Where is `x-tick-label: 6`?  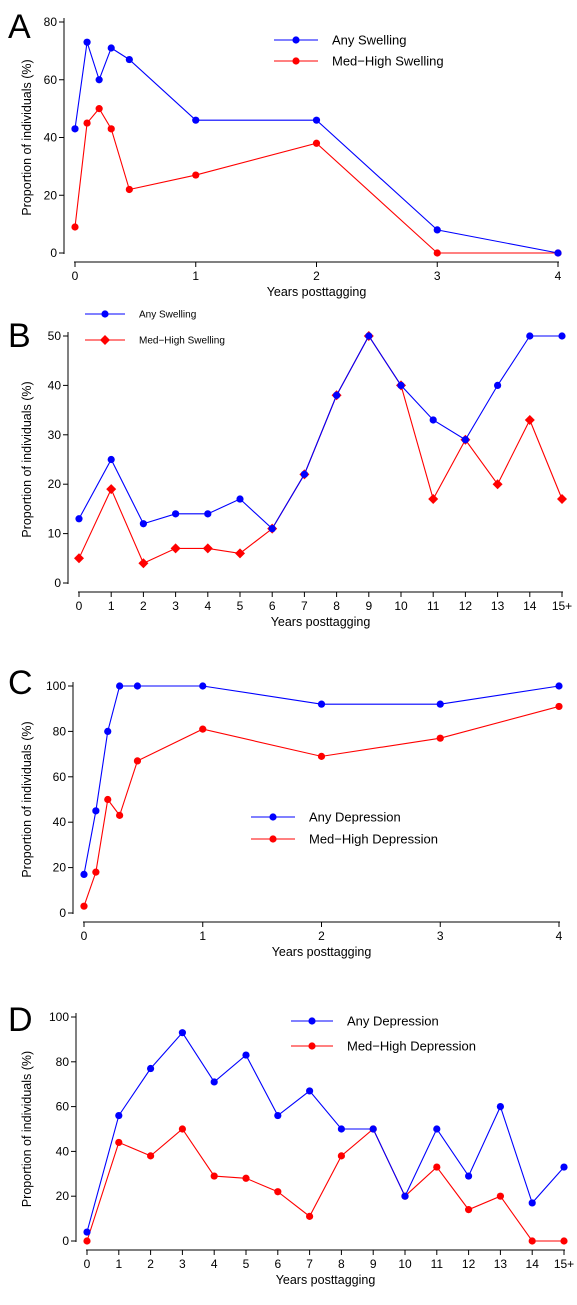 x-tick-label: 6 is located at coordinates (272, 606).